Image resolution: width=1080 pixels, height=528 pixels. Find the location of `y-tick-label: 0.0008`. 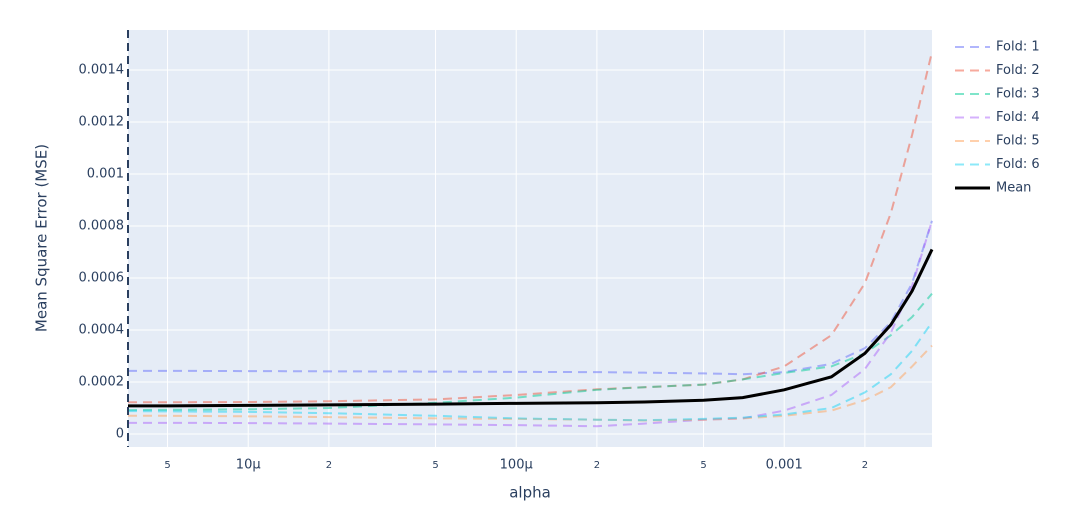

y-tick-label: 0.0008 is located at coordinates (102, 226).